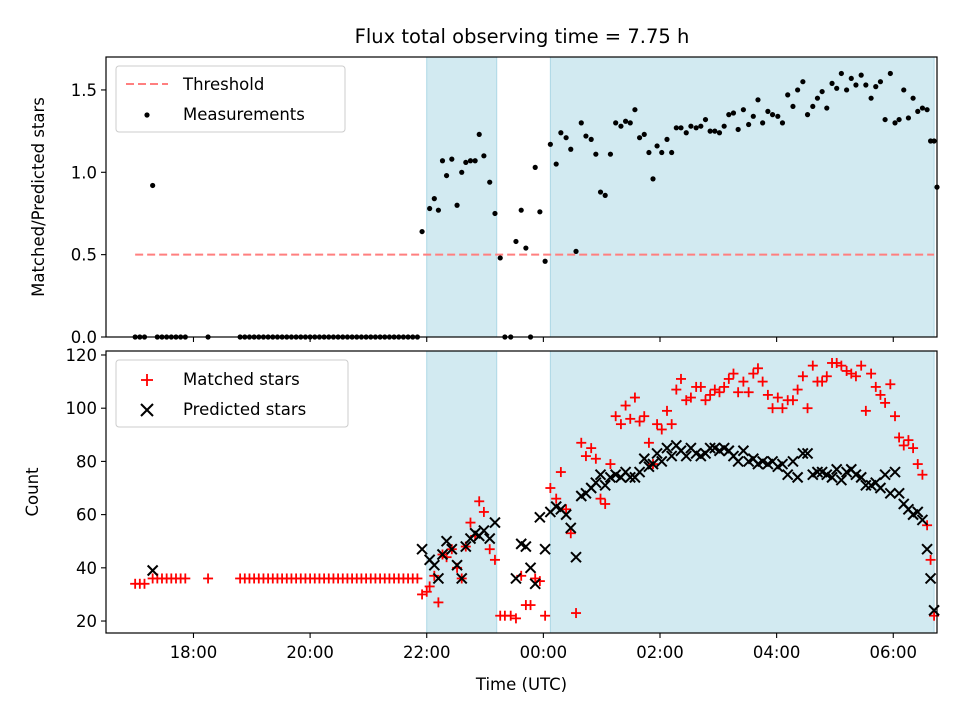 This screenshot has height=720, width=960. I want to click on legend-measurements-label: Measurements, so click(244, 114).